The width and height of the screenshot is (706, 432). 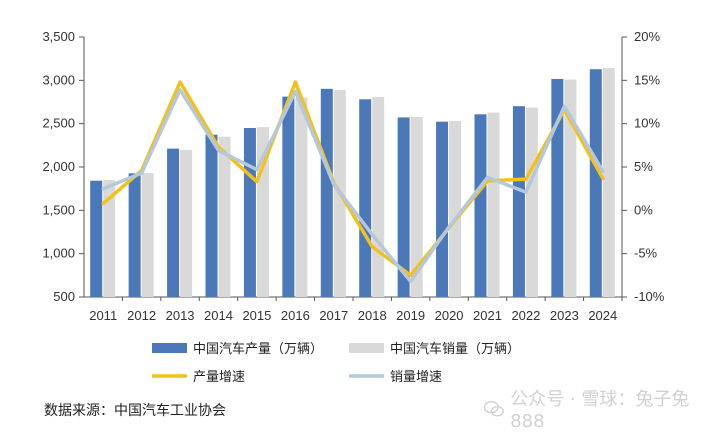 What do you see at coordinates (333, 315) in the screenshot?
I see `x-tick-label: 2017` at bounding box center [333, 315].